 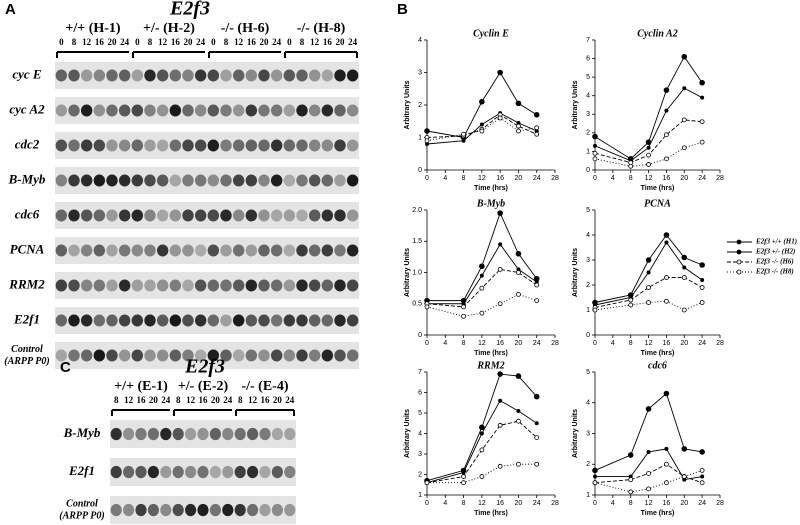 I want to click on row-label: E2f1, so click(x=81, y=470).